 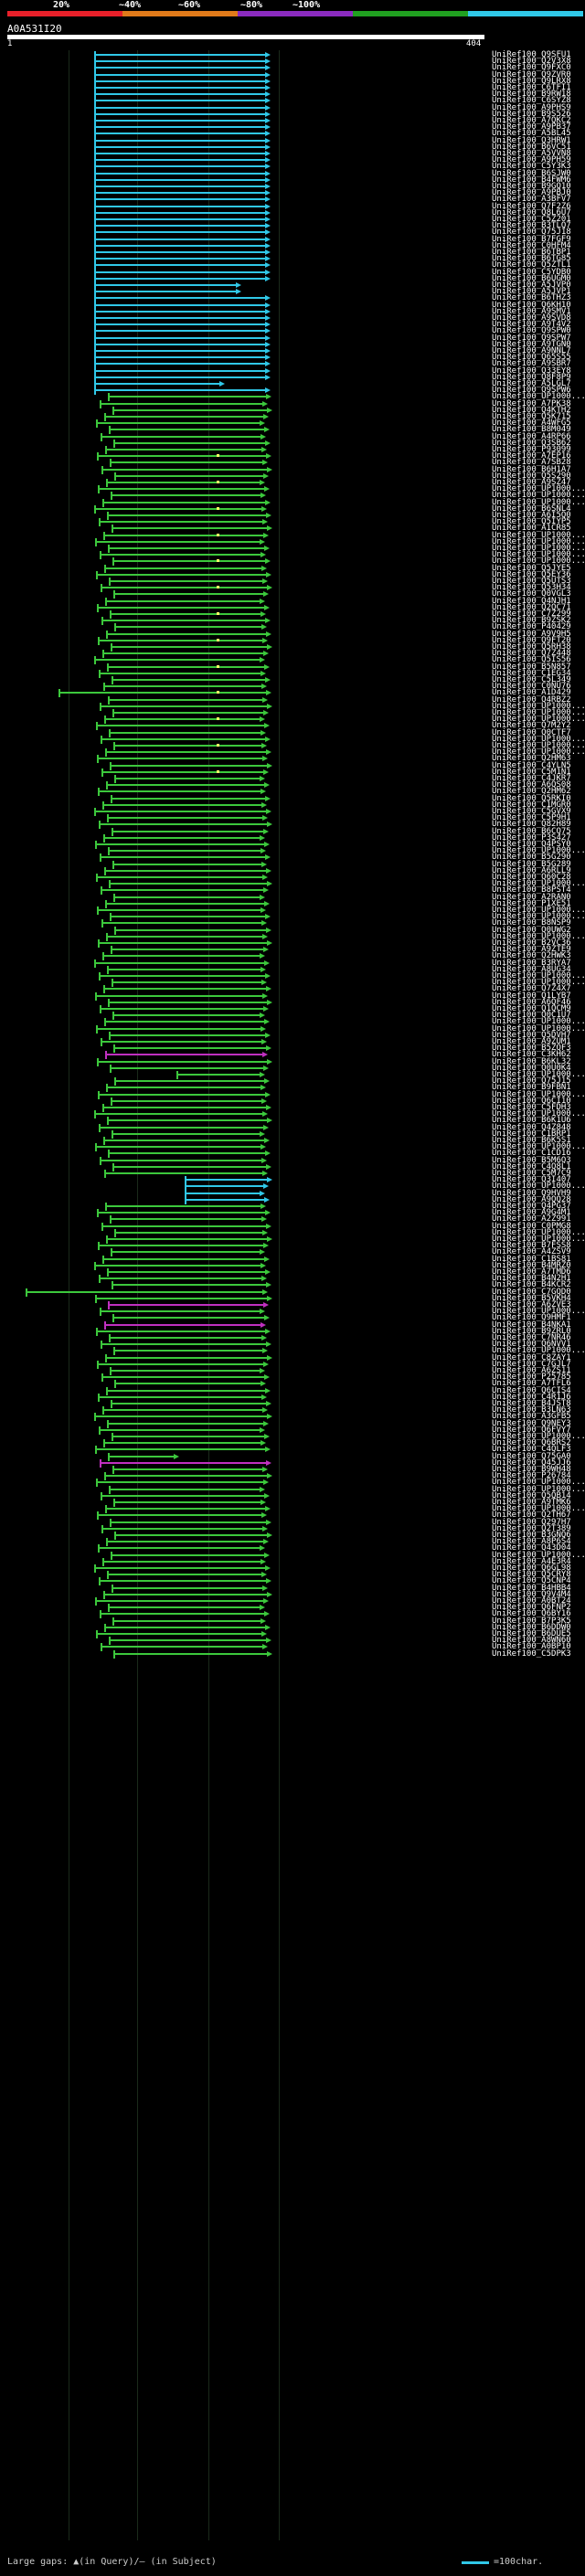 I want to click on alignment-row: UniRef100_B6SJW0, so click(x=293, y=174).